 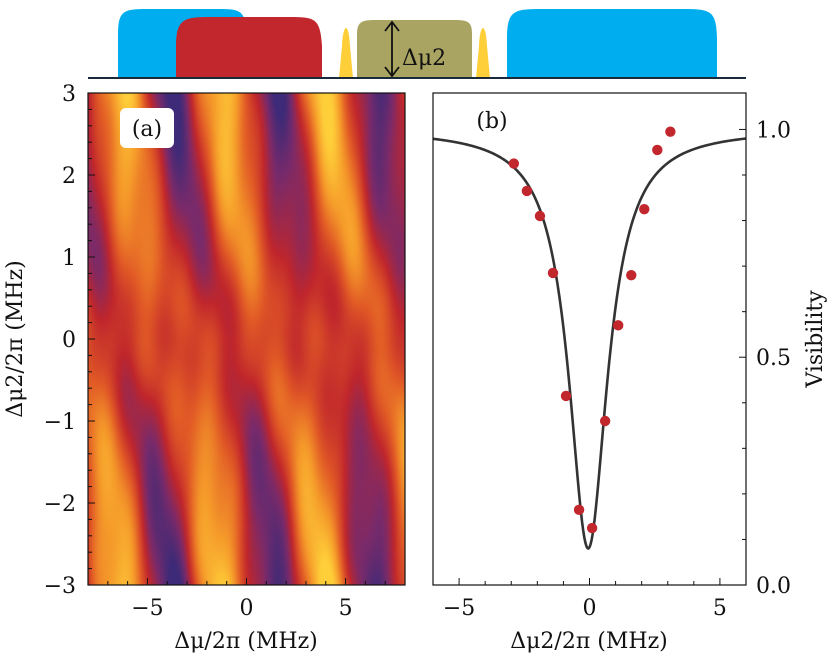 I want to click on panel-a-xtick-label: 5, so click(x=346, y=608).